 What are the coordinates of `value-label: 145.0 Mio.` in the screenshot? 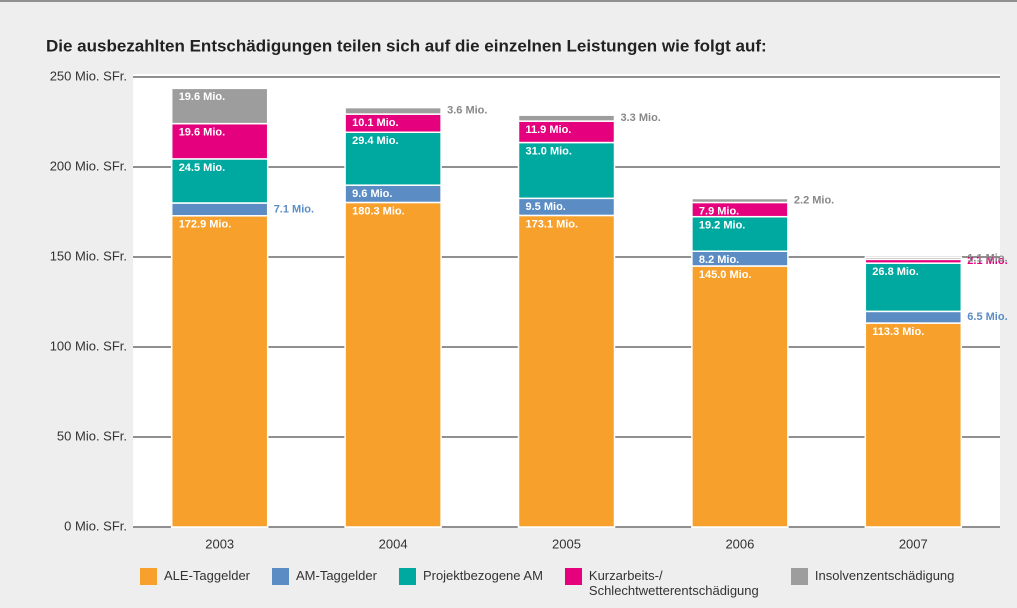 It's located at (725, 275).